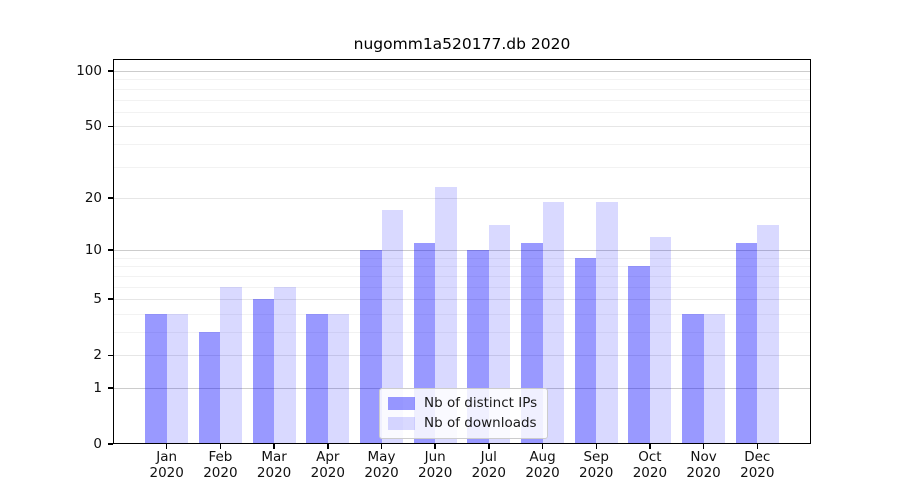 The width and height of the screenshot is (900, 500). I want to click on x-tick-year-apr: 2020, so click(327, 472).